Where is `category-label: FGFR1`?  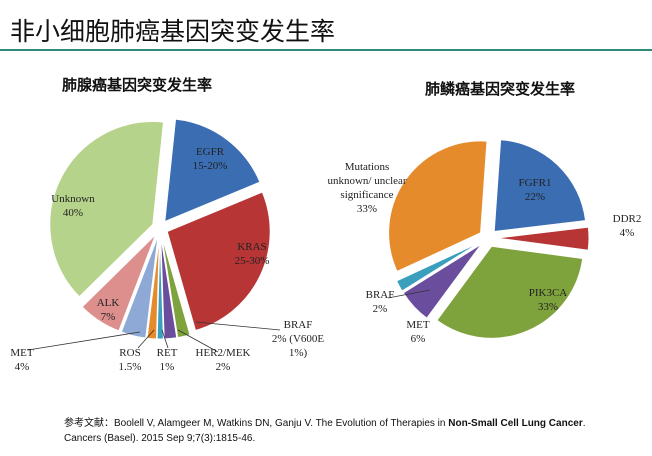
category-label: FGFR1 is located at coordinates (535, 183).